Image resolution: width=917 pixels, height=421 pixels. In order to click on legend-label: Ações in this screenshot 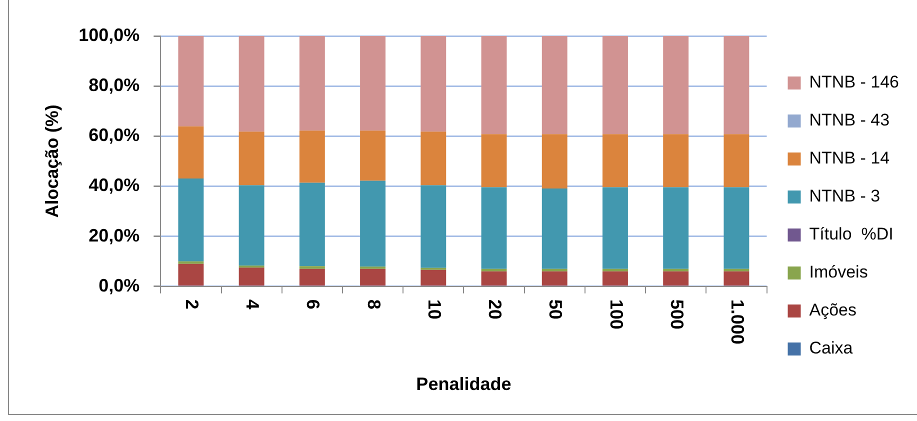, I will do `click(832, 310)`.